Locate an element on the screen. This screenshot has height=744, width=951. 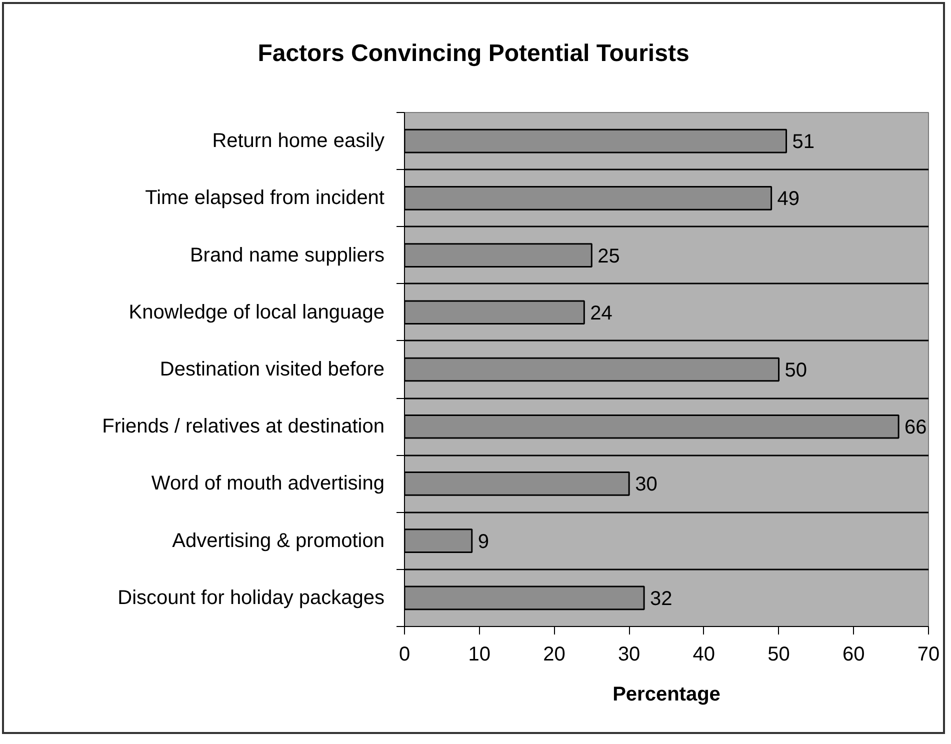
y-tick-label: Return home easily is located at coordinates (298, 141).